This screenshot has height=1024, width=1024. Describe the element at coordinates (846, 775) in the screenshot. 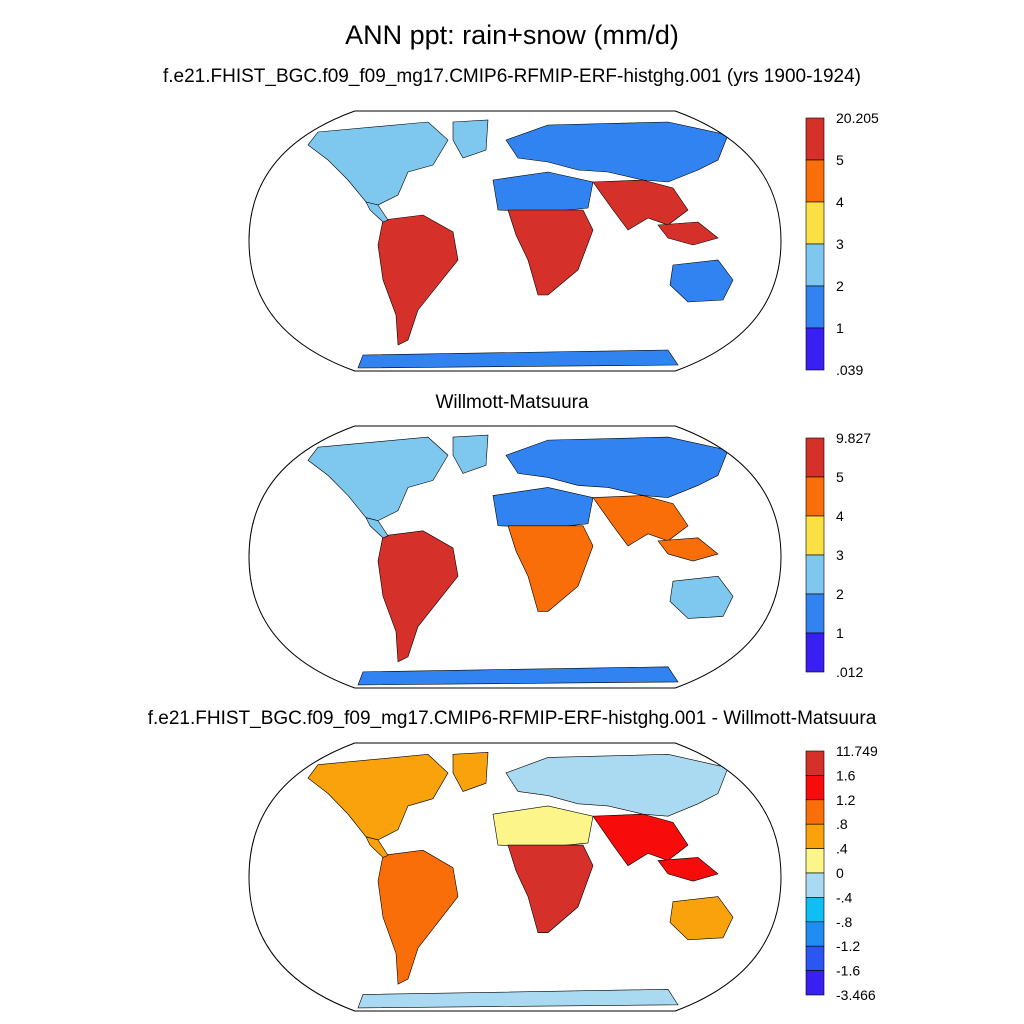

I see `panel-3-colorbar-label: 1.6` at that location.